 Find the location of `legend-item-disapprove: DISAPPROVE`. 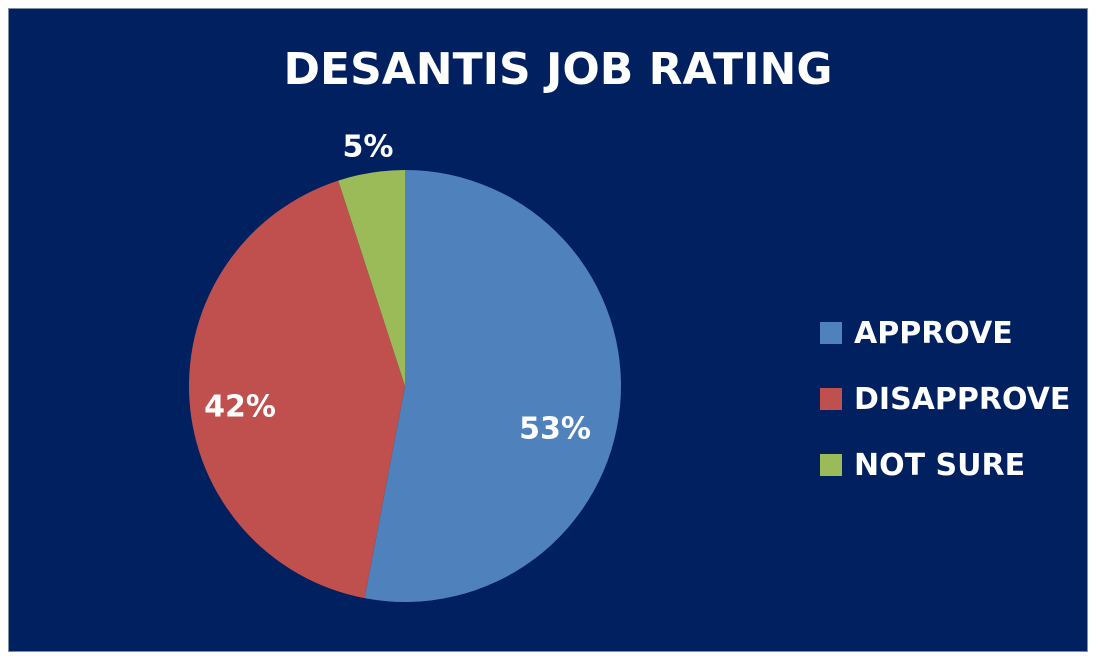

legend-item-disapprove: DISAPPROVE is located at coordinates (945, 399).